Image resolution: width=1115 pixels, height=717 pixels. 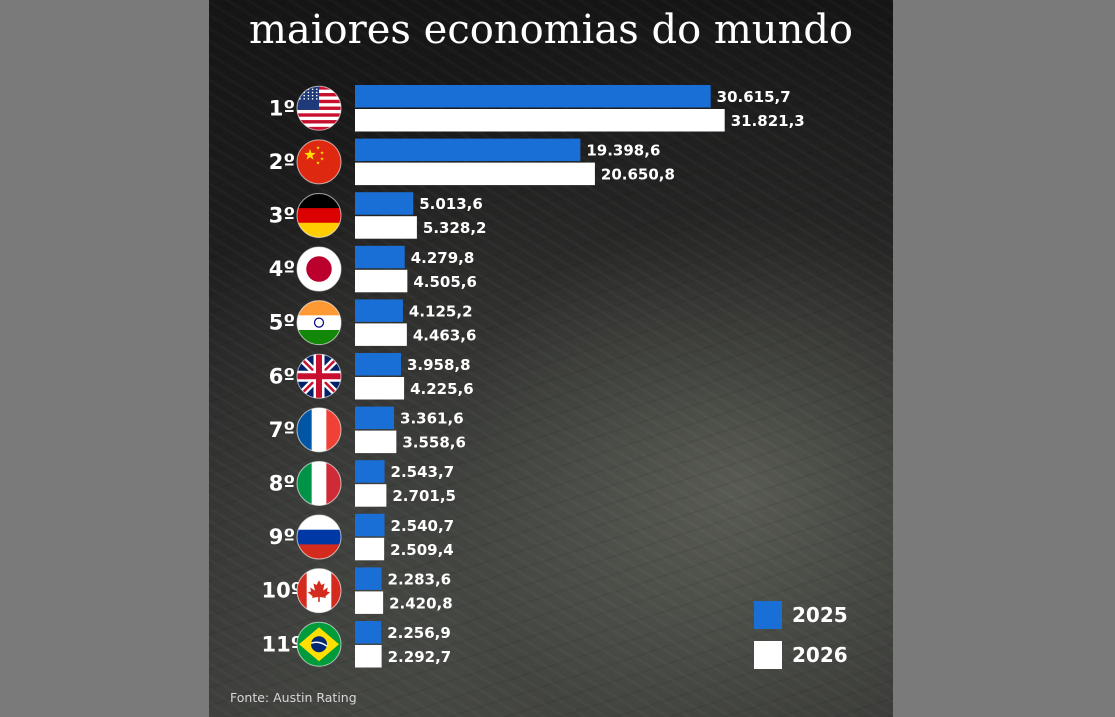 I want to click on value-label-2026: 2.292,7, so click(x=420, y=657).